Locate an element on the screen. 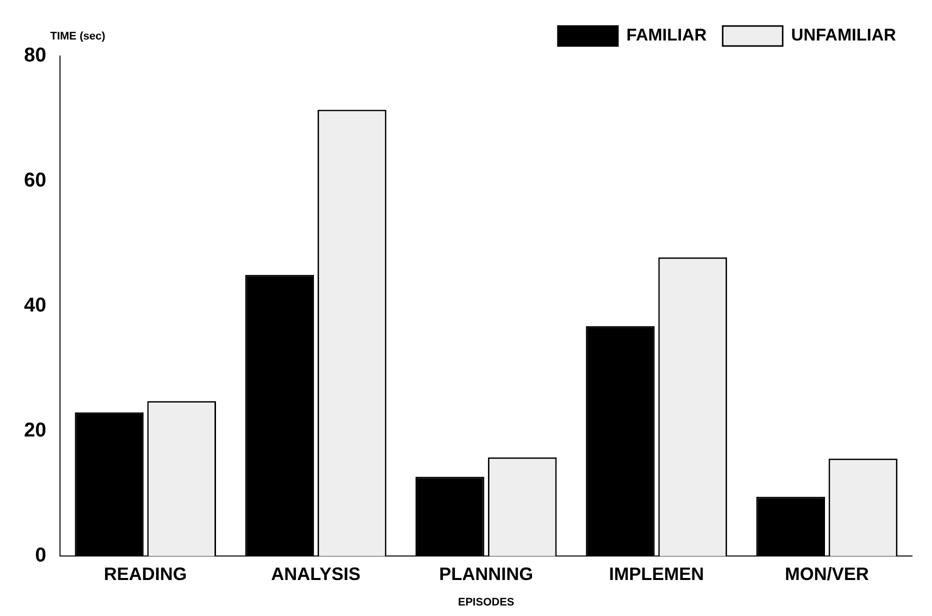 This screenshot has width=932, height=616. legend-label: FAMILIAR is located at coordinates (666, 35).